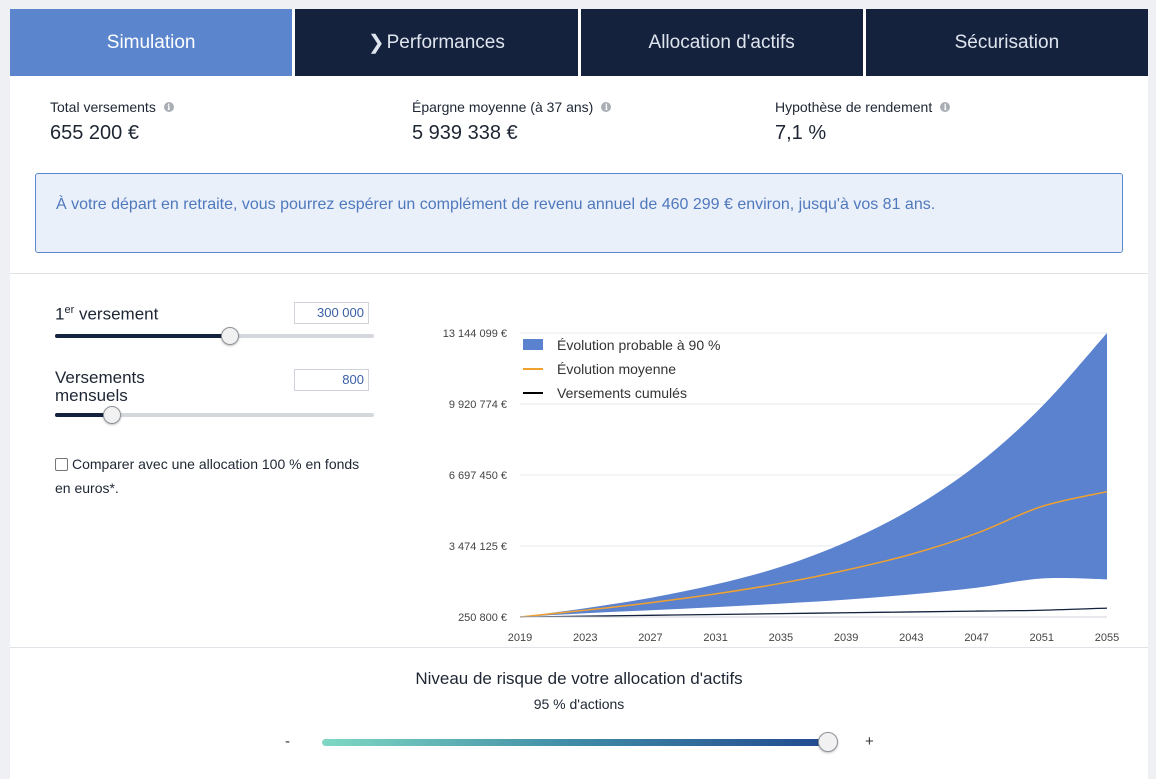  What do you see at coordinates (1042, 638) in the screenshot?
I see `x-tick-label: 2051` at bounding box center [1042, 638].